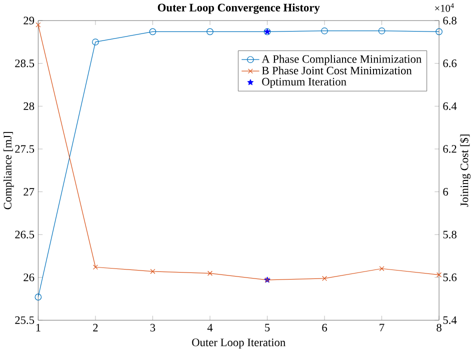 Image resolution: width=474 pixels, height=352 pixels. What do you see at coordinates (24, 149) in the screenshot?
I see `y-tick-label: 27.5` at bounding box center [24, 149].